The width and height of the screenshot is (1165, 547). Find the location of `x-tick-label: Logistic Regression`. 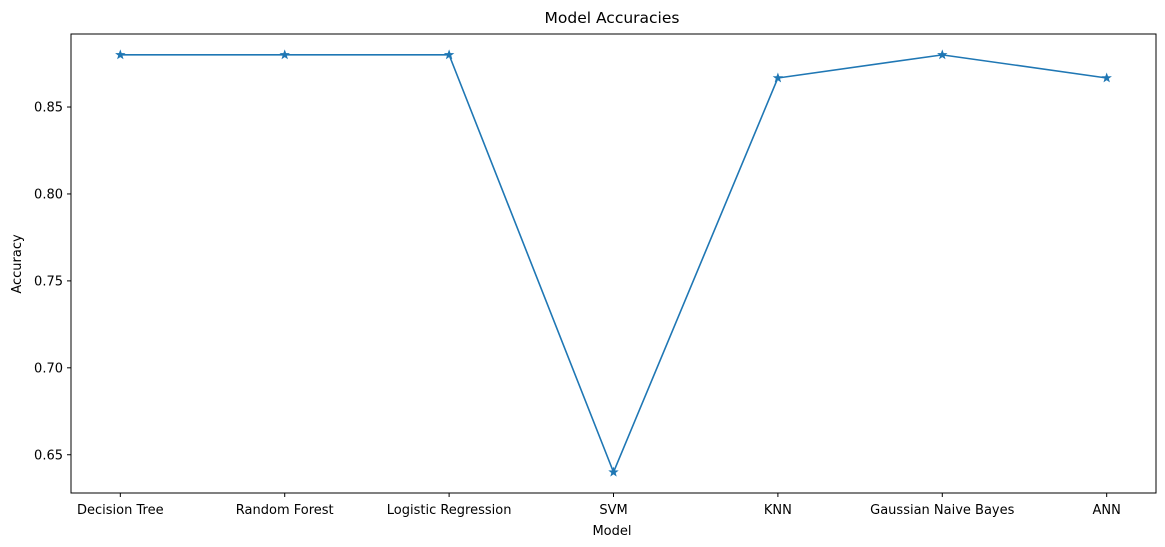

x-tick-label: Logistic Regression is located at coordinates (449, 510).